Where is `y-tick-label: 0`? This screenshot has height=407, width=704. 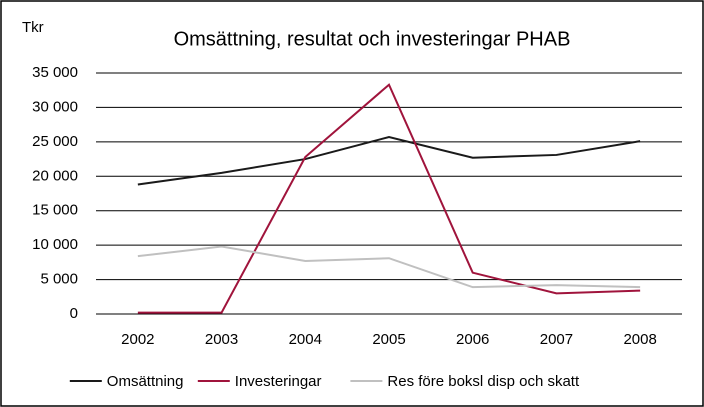 y-tick-label: 0 is located at coordinates (74, 313).